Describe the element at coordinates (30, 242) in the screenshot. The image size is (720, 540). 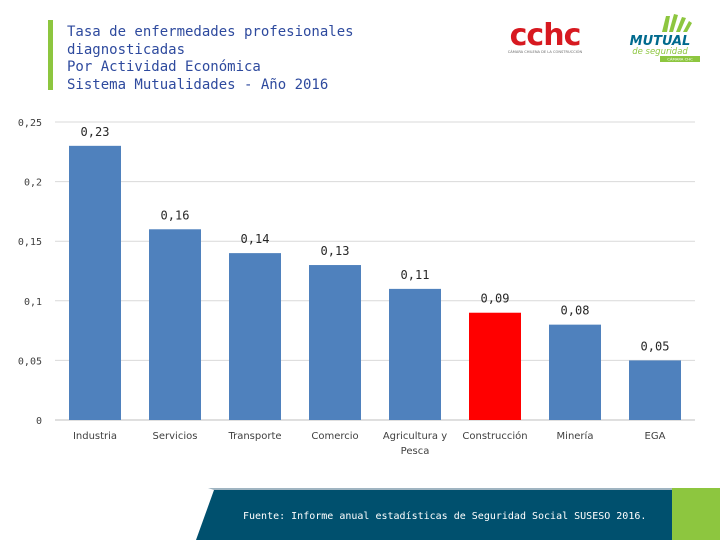
I see `y-tick-label: 0,15` at that location.